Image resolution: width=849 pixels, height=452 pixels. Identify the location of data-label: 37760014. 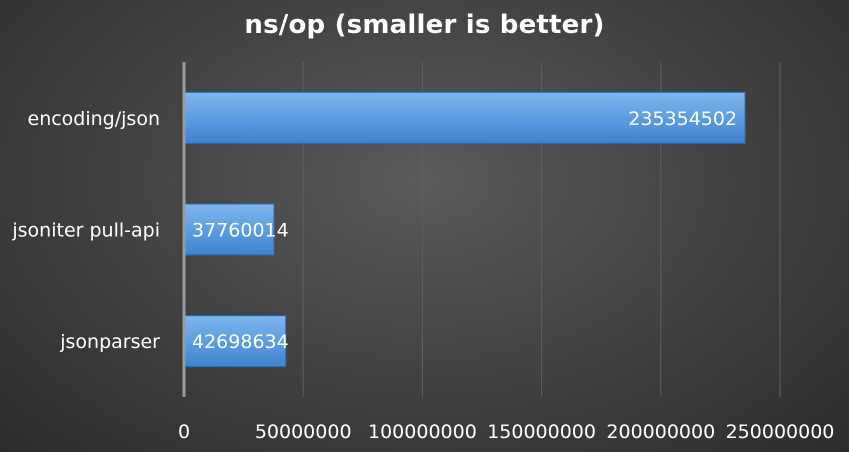
(240, 231).